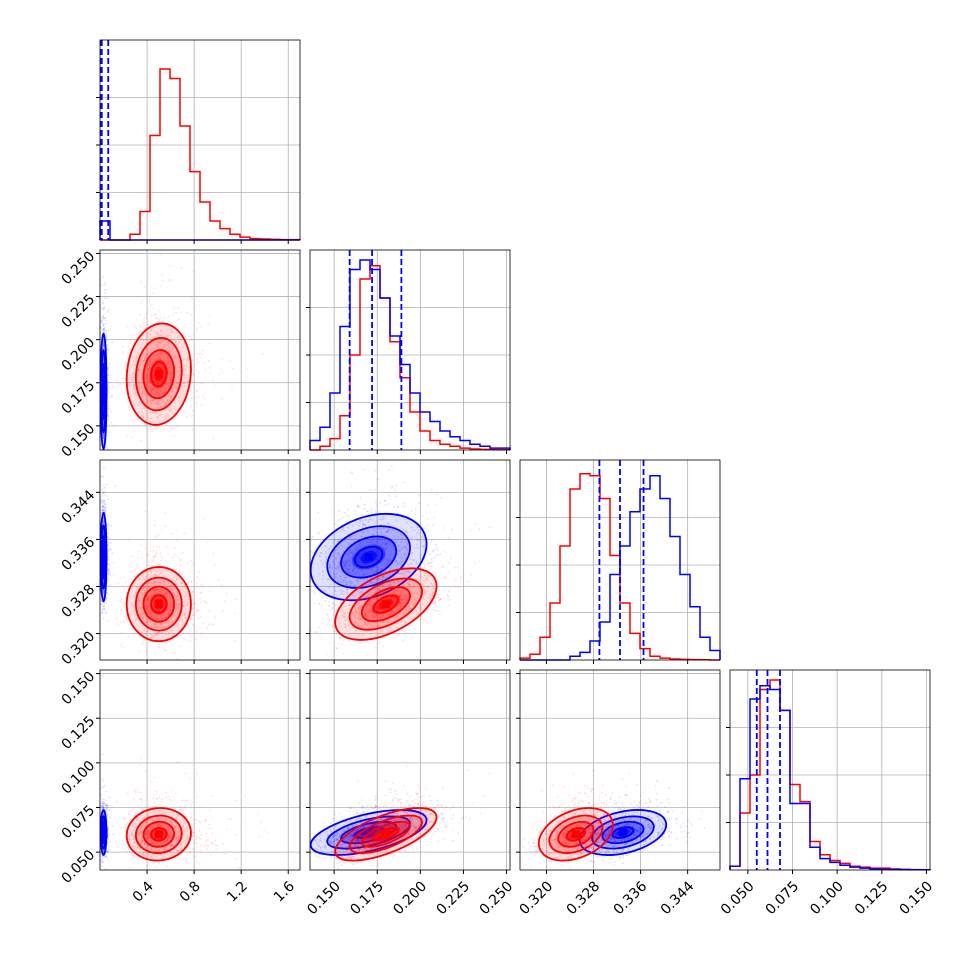 The image size is (970, 970). I want to click on panel-border, so click(200, 140).